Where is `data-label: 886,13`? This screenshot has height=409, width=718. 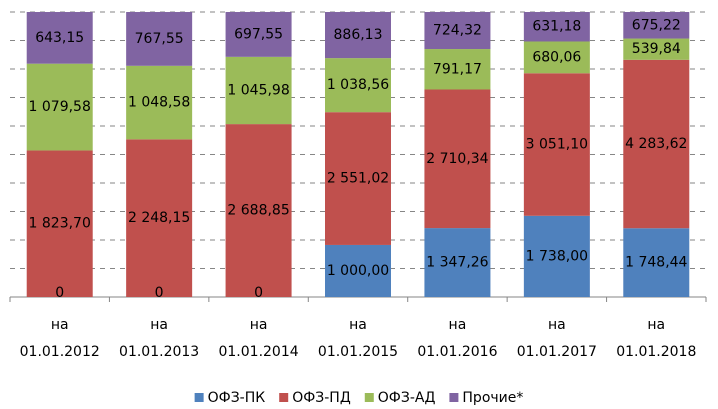
data-label: 886,13 is located at coordinates (358, 35).